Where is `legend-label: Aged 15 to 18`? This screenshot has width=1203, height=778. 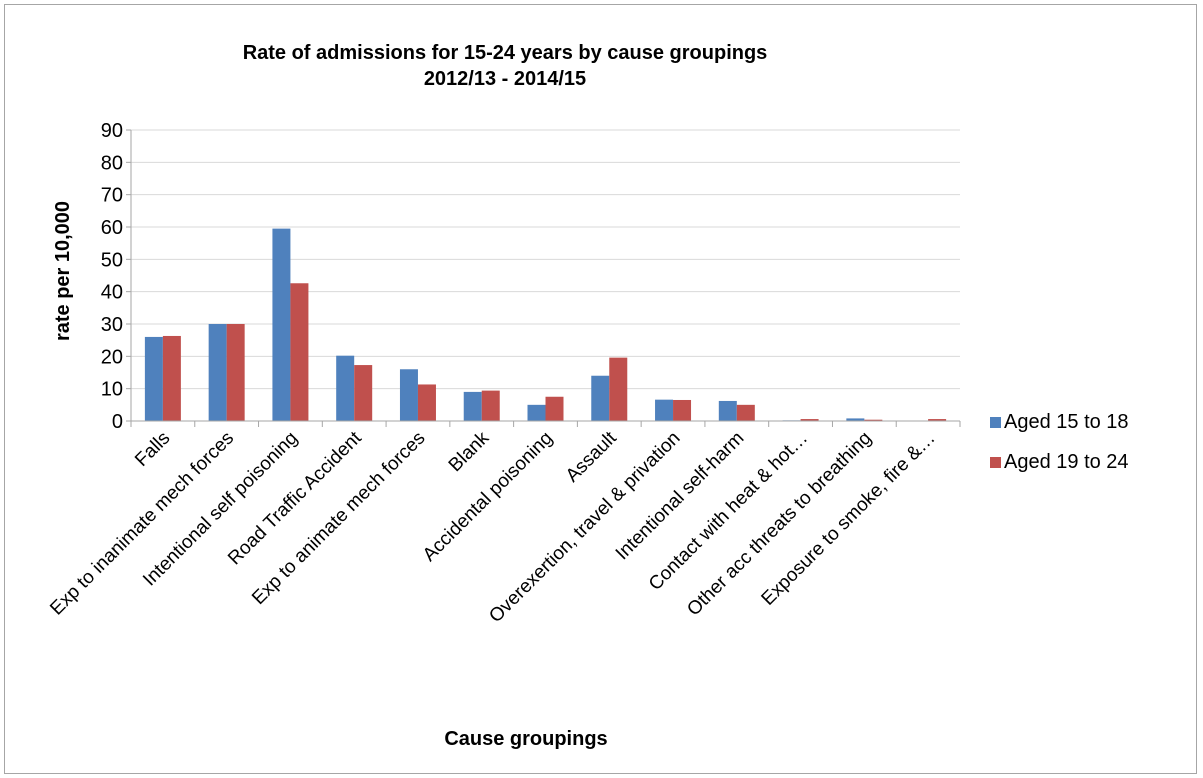 legend-label: Aged 15 to 18 is located at coordinates (1066, 422).